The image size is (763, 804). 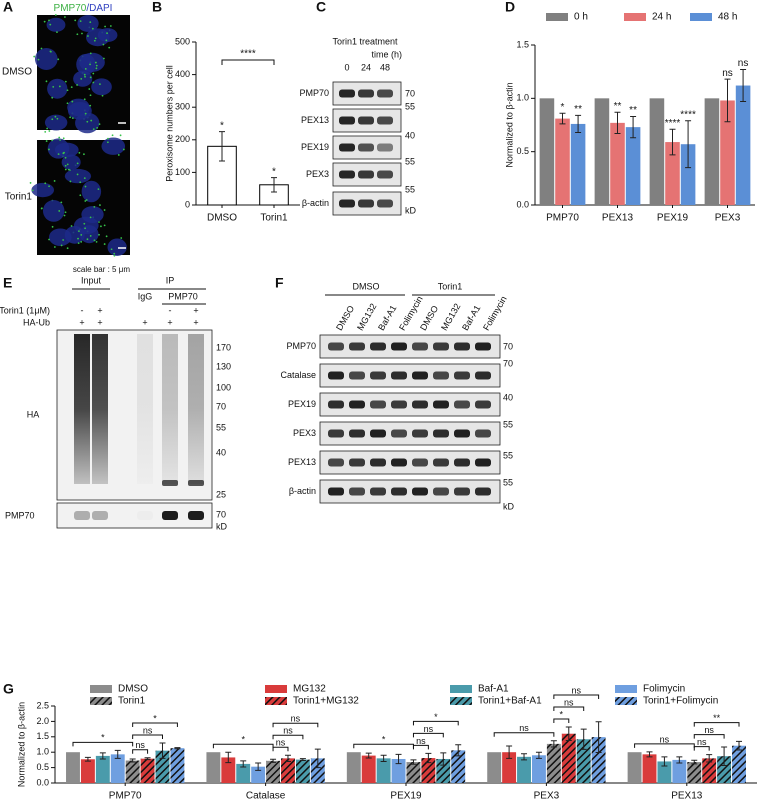 What do you see at coordinates (635, 17) in the screenshot?
I see `legend-swatch` at bounding box center [635, 17].